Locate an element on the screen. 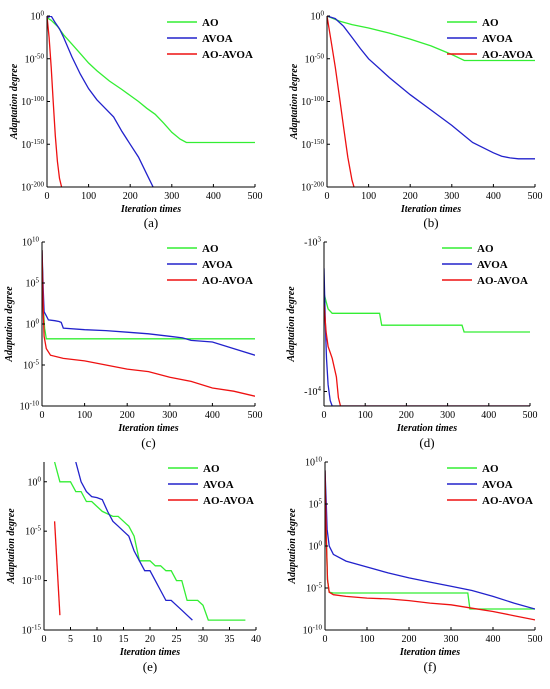 The width and height of the screenshot is (550, 689). x-tick-label: 10 is located at coordinates (97, 639).